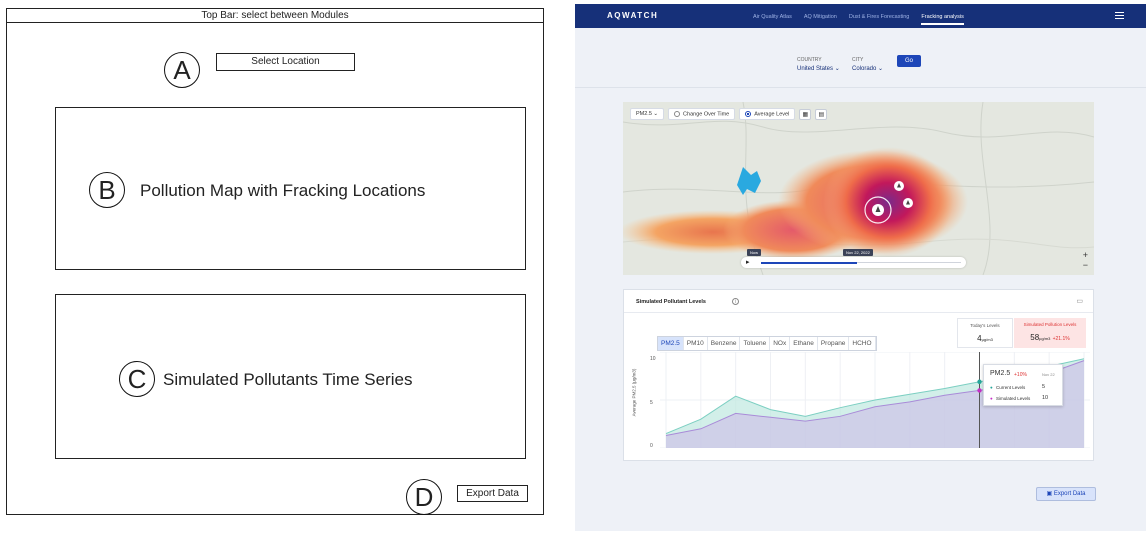 The image size is (1146, 534). Describe the element at coordinates (909, 61) in the screenshot. I see `go-button: Go` at that location.